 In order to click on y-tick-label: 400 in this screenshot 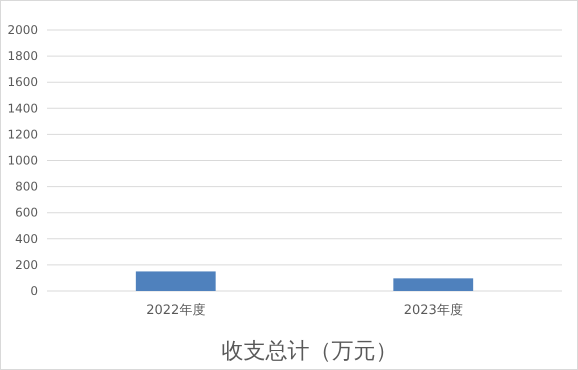, I will do `click(26, 239)`.